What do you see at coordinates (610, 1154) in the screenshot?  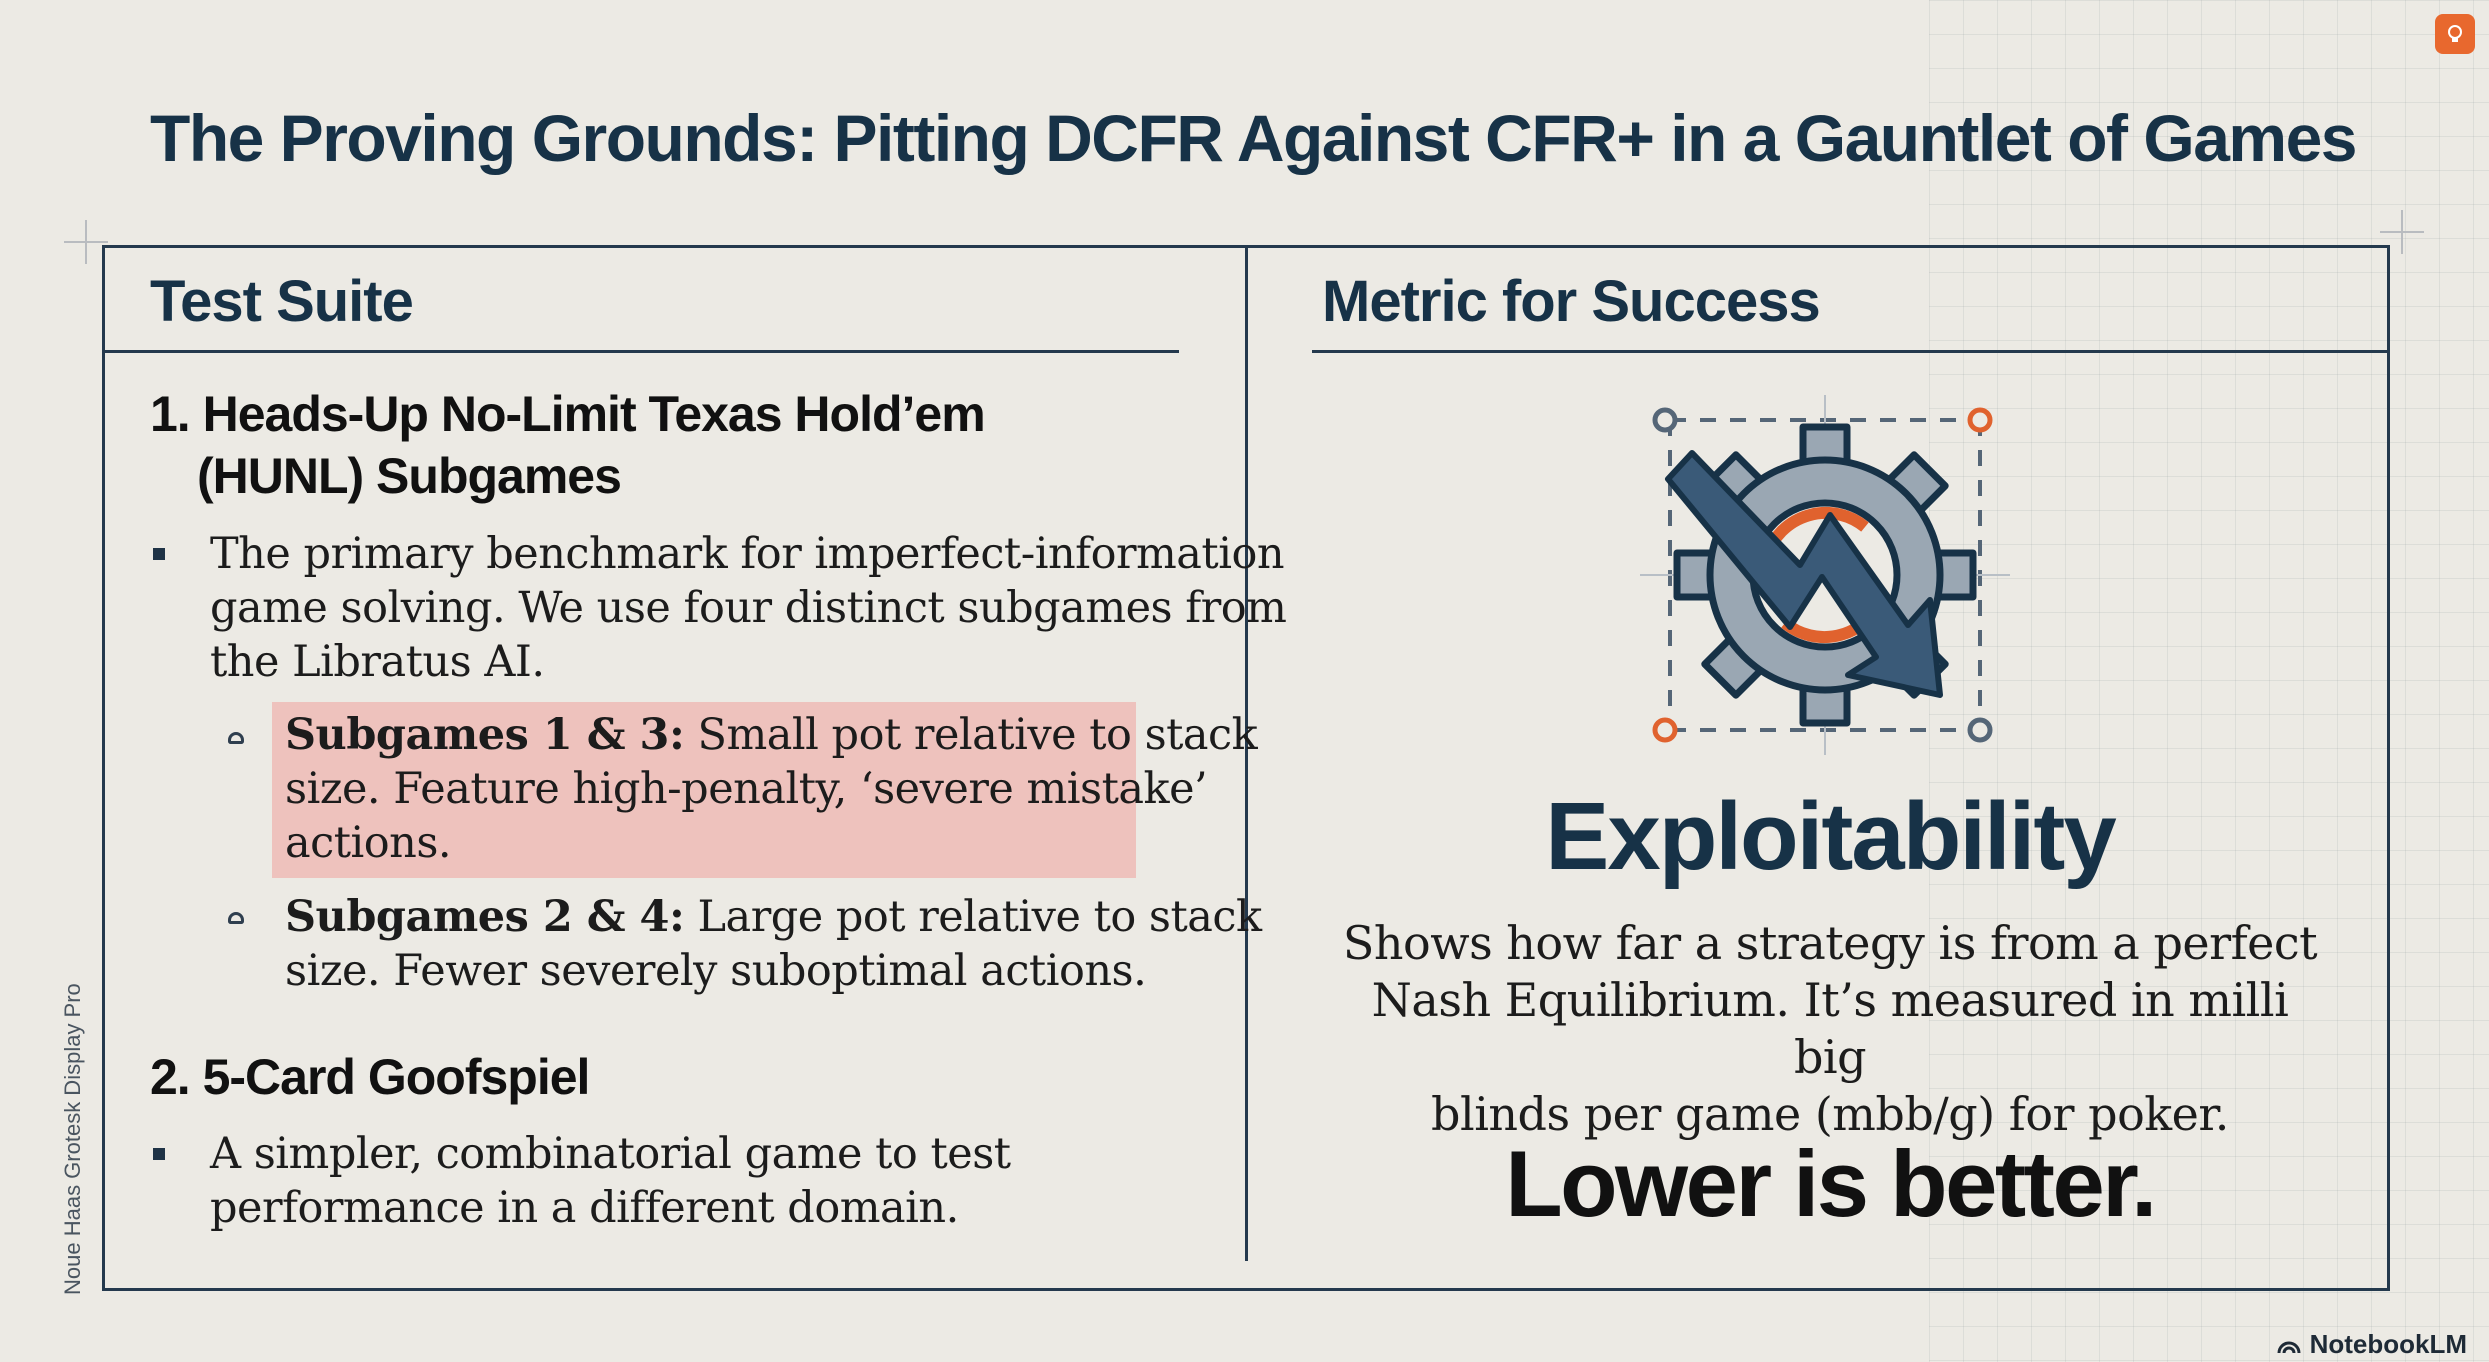 I see `bullet-line: A simpler, combinatorial game to test` at bounding box center [610, 1154].